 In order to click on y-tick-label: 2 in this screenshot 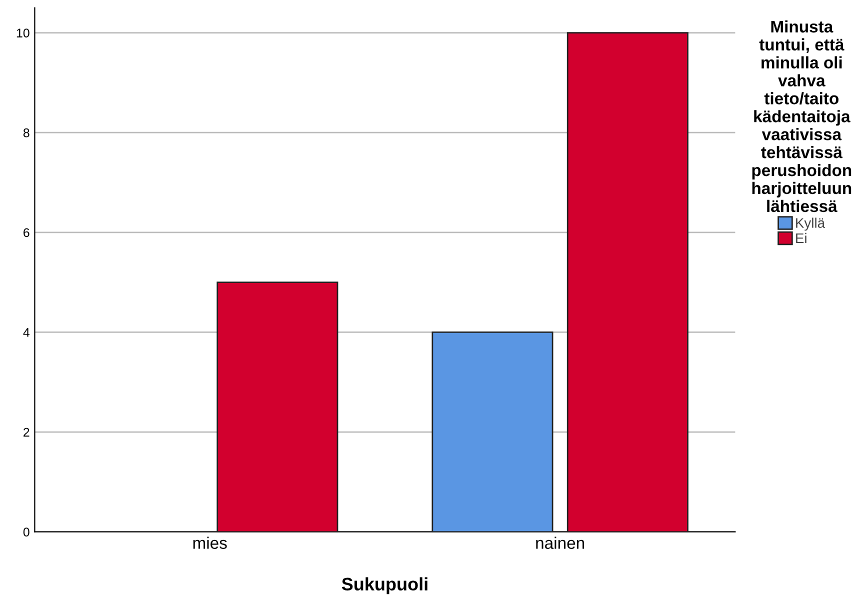, I will do `click(27, 432)`.